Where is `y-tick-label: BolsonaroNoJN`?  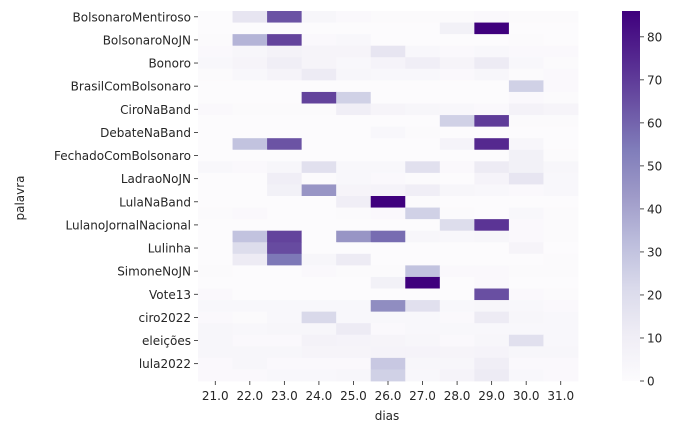 y-tick-label: BolsonaroNoJN is located at coordinates (147, 40).